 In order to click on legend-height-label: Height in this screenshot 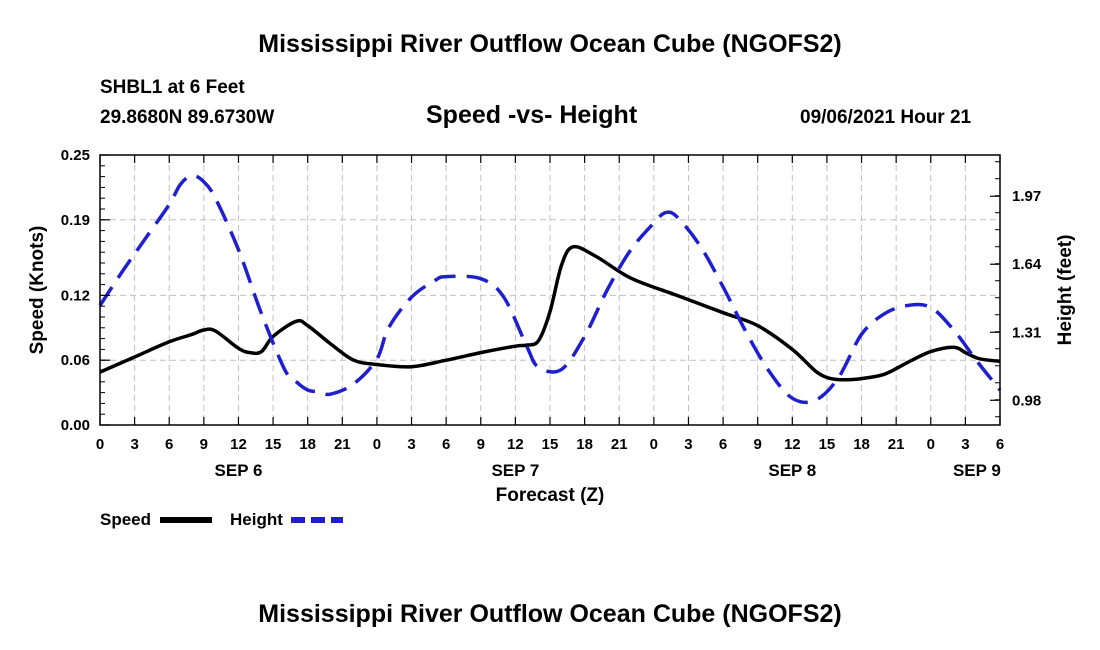, I will do `click(256, 519)`.